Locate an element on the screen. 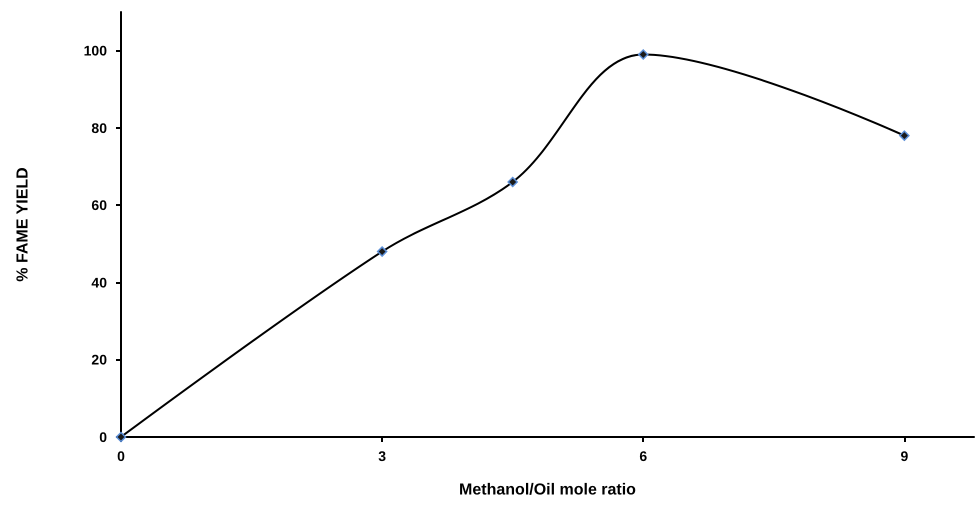  y-axis-title: % FAME YIELD is located at coordinates (23, 224).